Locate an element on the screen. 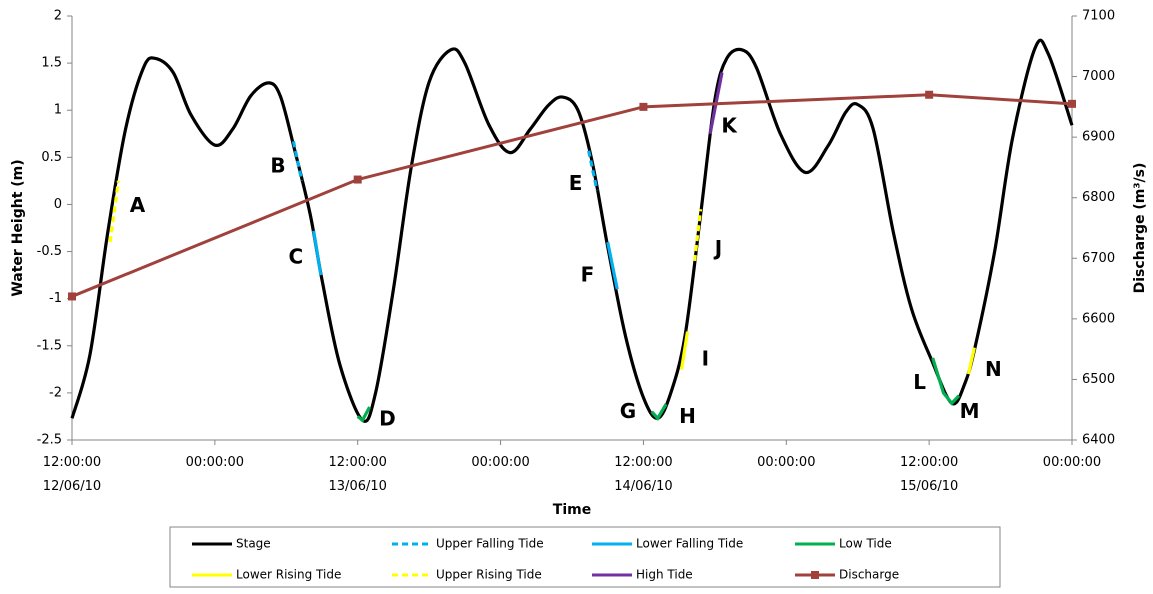 The image size is (1153, 594). y-tick-label: -1.5 is located at coordinates (49, 345).